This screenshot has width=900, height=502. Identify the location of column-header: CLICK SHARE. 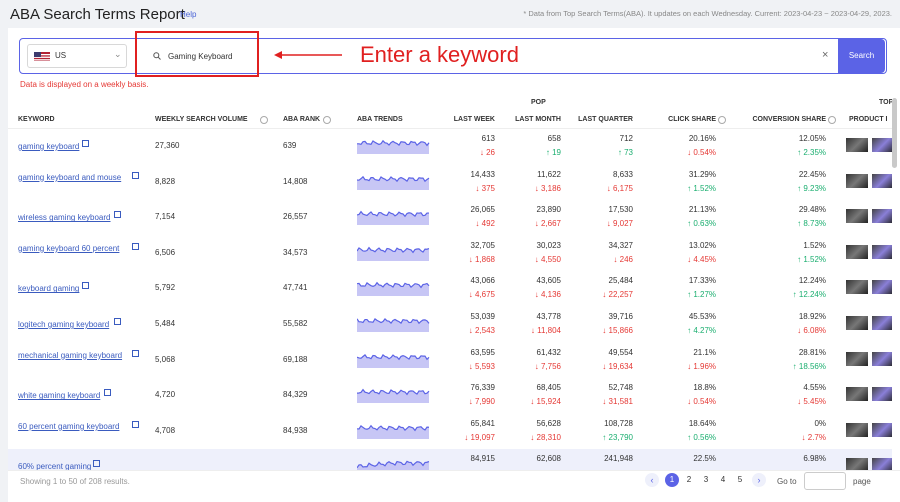
(692, 119).